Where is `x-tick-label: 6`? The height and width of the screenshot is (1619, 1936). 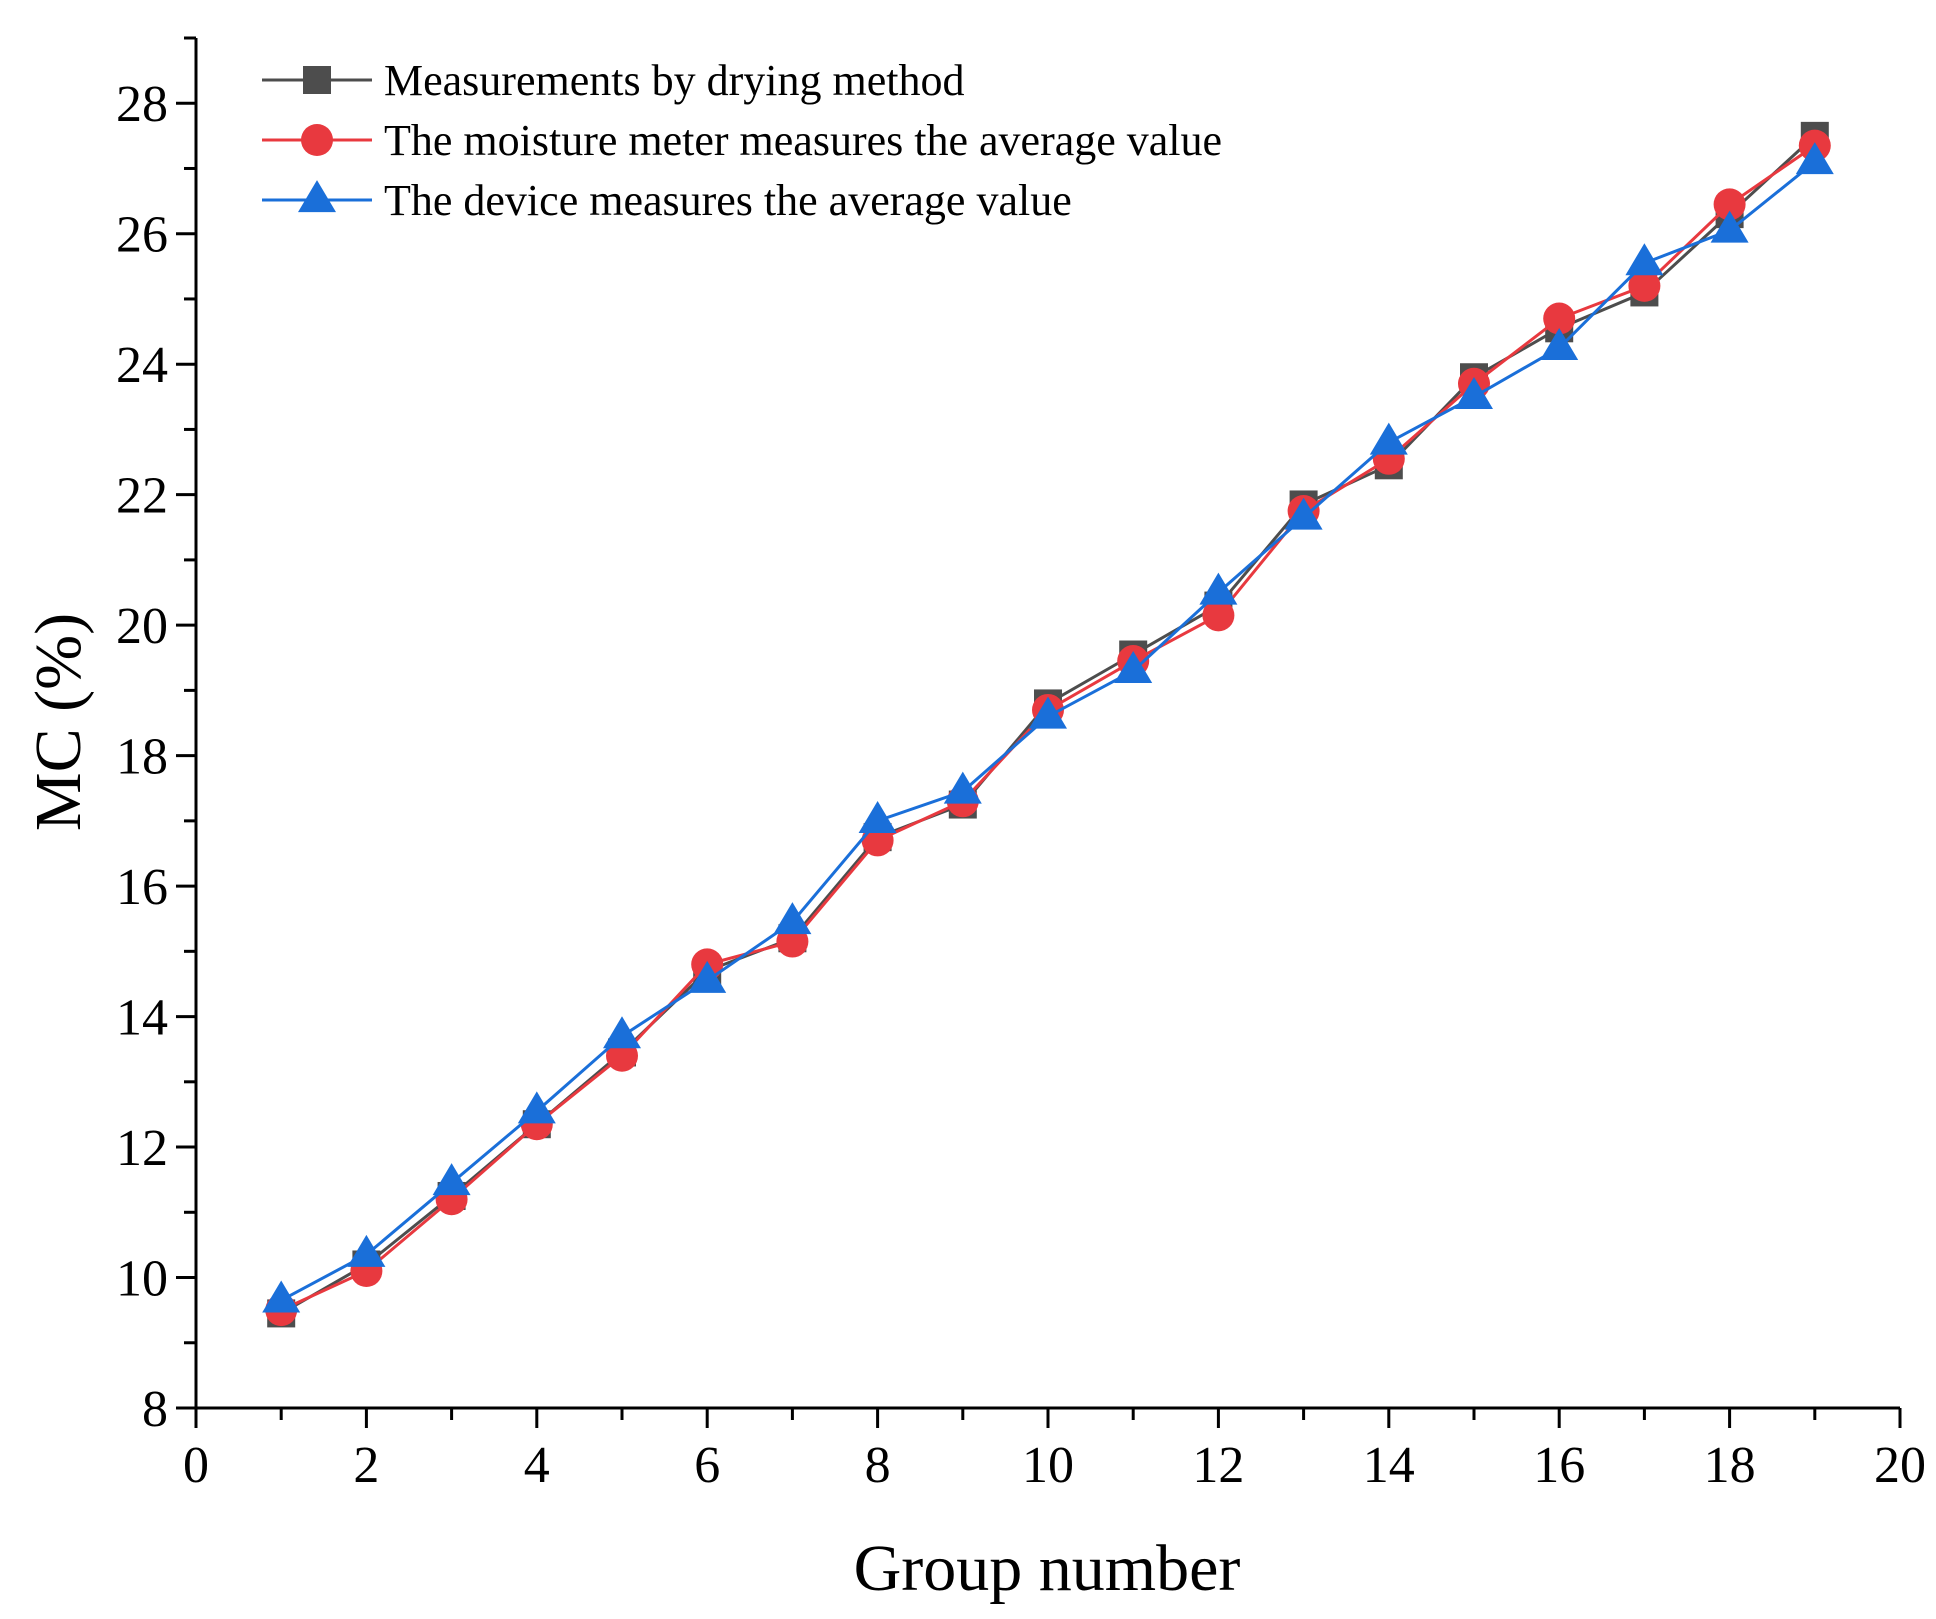 x-tick-label: 6 is located at coordinates (707, 1465).